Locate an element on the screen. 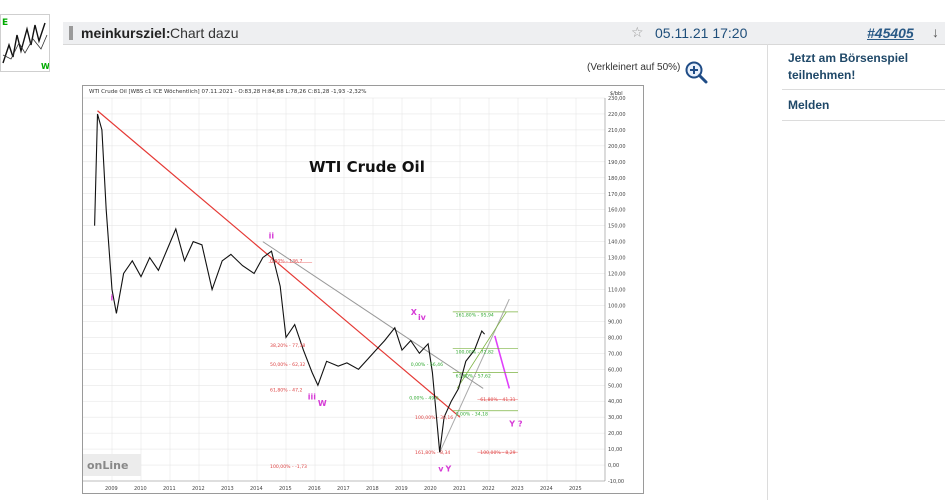 The height and width of the screenshot is (500, 945). wave-label: v is located at coordinates (441, 468).